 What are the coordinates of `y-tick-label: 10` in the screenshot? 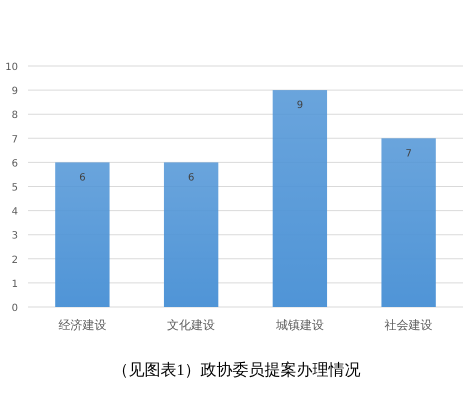 It's located at (11, 67).